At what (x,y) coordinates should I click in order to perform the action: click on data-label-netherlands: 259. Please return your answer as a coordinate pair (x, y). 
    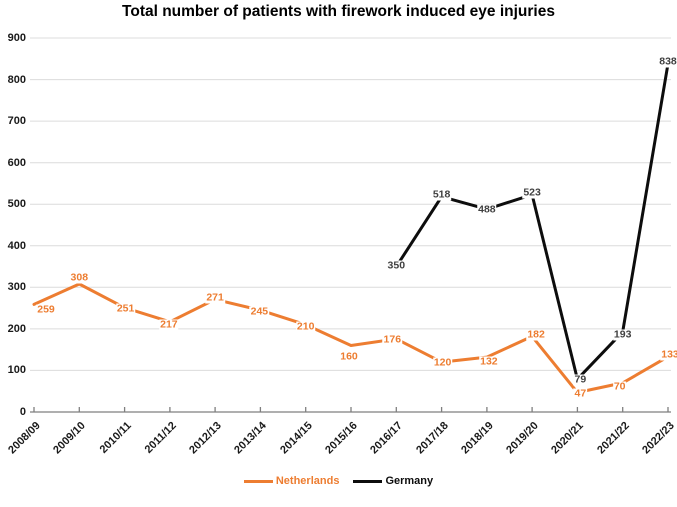
    Looking at the image, I should click on (46, 309).